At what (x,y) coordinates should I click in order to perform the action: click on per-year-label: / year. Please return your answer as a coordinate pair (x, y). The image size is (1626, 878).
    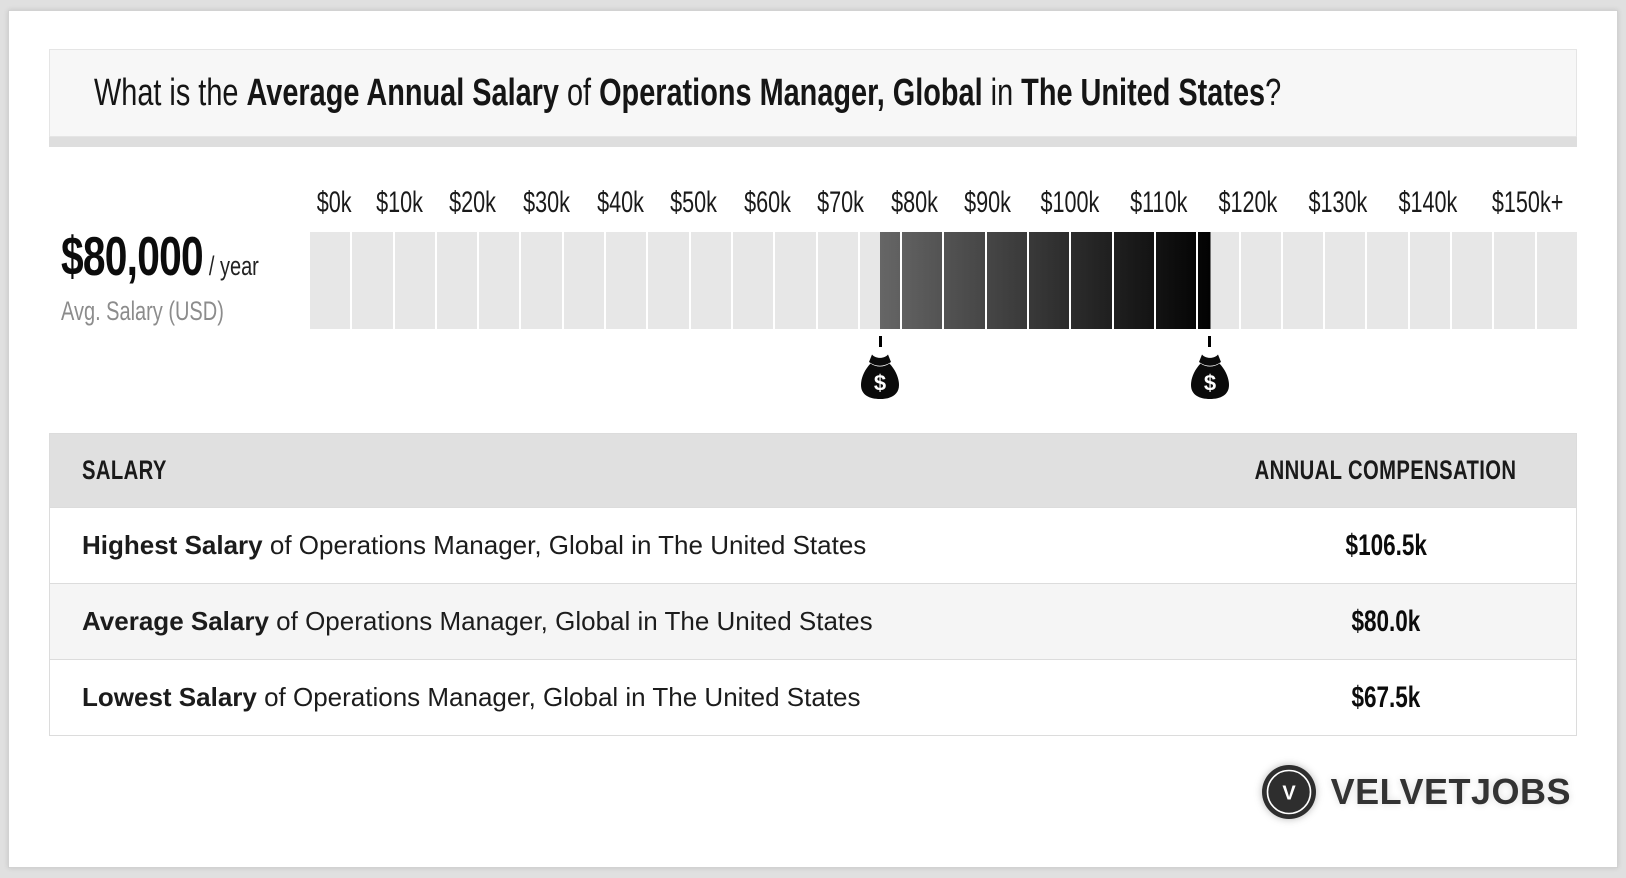
    Looking at the image, I should click on (233, 266).